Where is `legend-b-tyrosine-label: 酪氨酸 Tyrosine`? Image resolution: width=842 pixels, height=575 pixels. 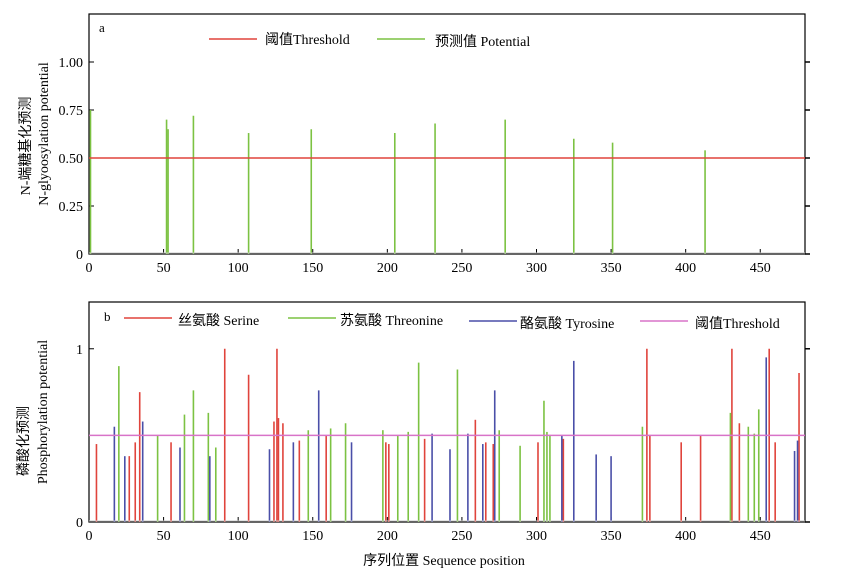 legend-b-tyrosine-label: 酪氨酸 Tyrosine is located at coordinates (567, 324).